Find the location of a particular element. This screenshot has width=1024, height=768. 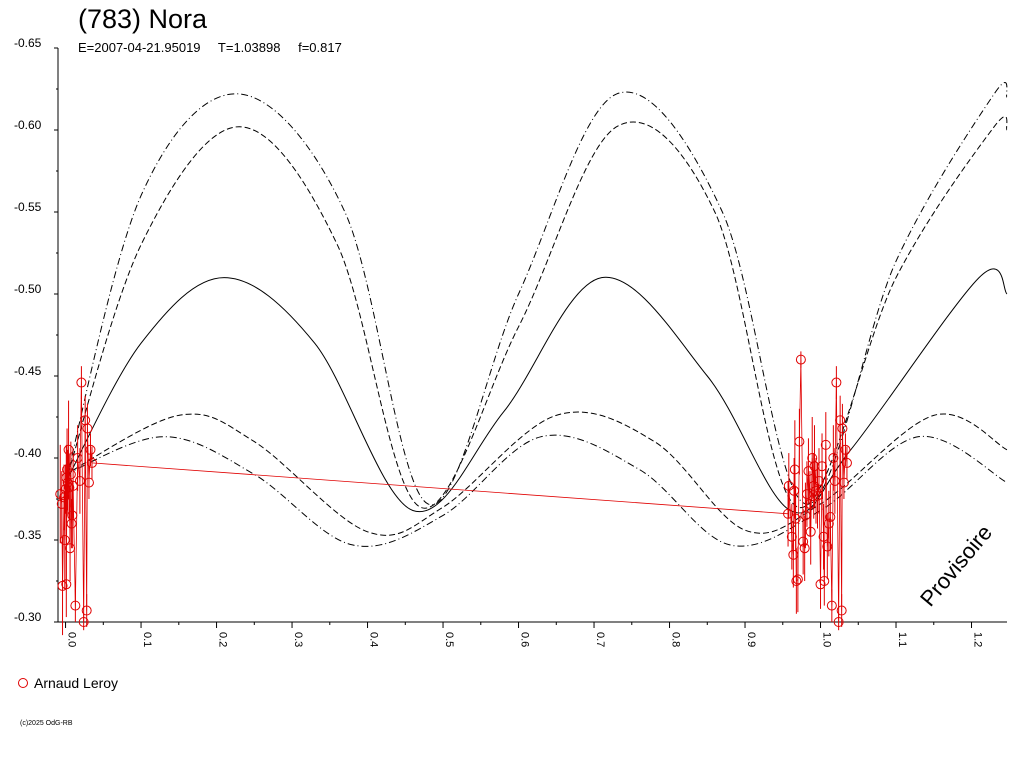

x-tick-label: 0.4 is located at coordinates (374, 639).